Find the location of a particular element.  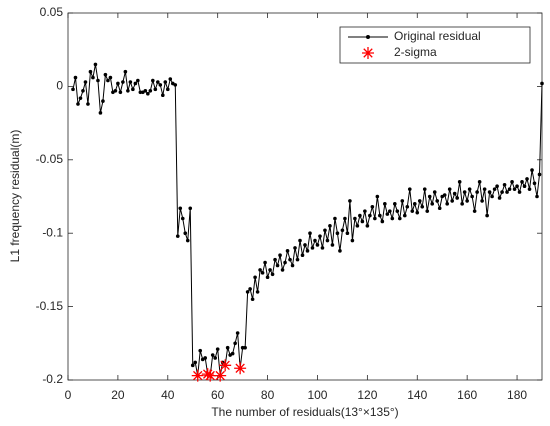

y-tick-label: 0.05 is located at coordinates (52, 12).